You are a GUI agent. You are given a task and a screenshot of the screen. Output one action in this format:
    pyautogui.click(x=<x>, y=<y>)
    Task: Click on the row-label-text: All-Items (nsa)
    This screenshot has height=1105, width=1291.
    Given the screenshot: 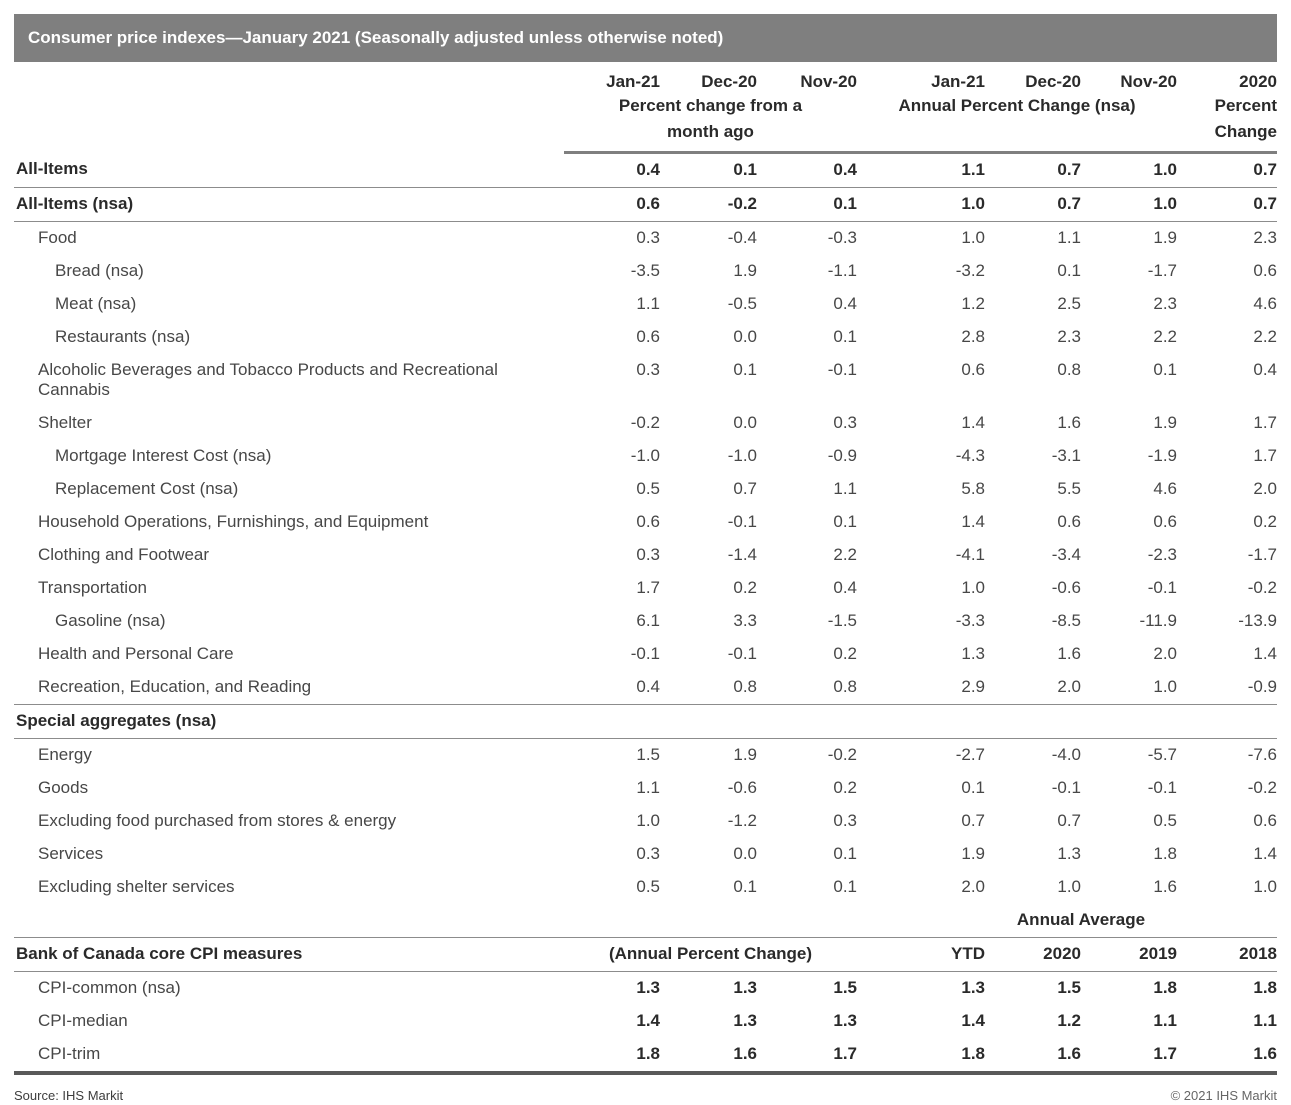 What is the action you would take?
    pyautogui.click(x=75, y=203)
    